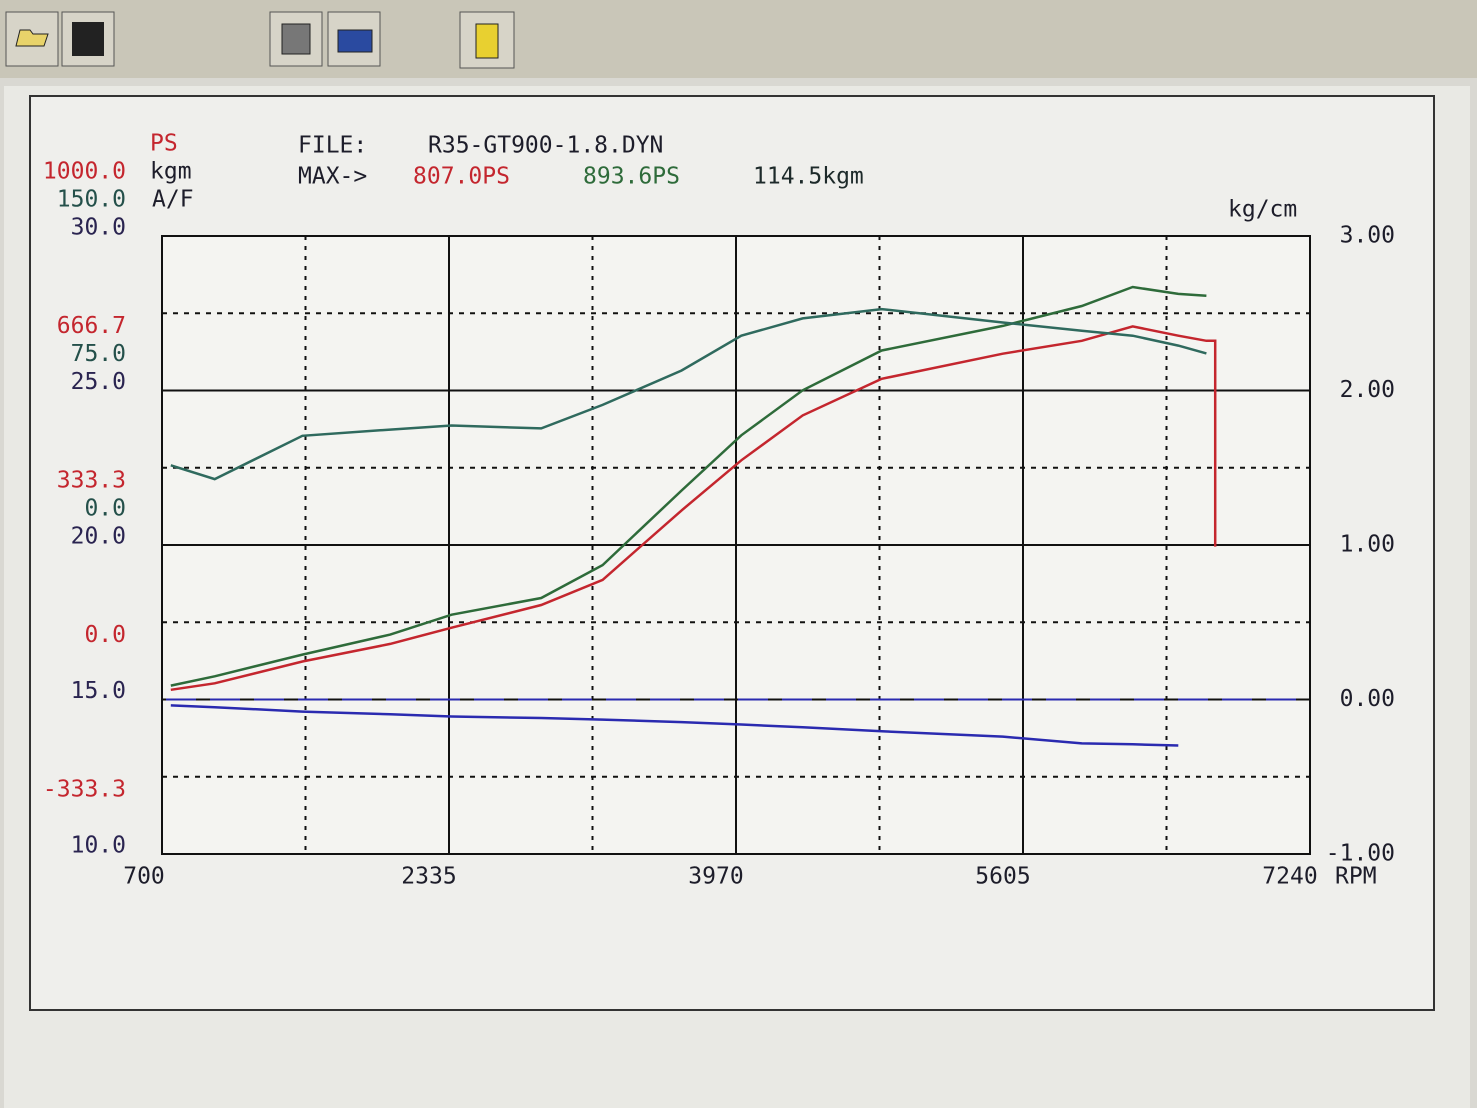 The width and height of the screenshot is (1477, 1108). Describe the element at coordinates (738, 39) in the screenshot. I see `toolbar` at that location.